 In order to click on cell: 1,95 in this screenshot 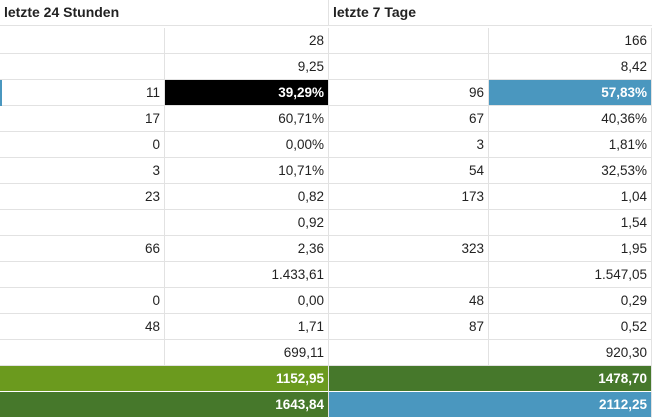, I will do `click(570, 249)`.